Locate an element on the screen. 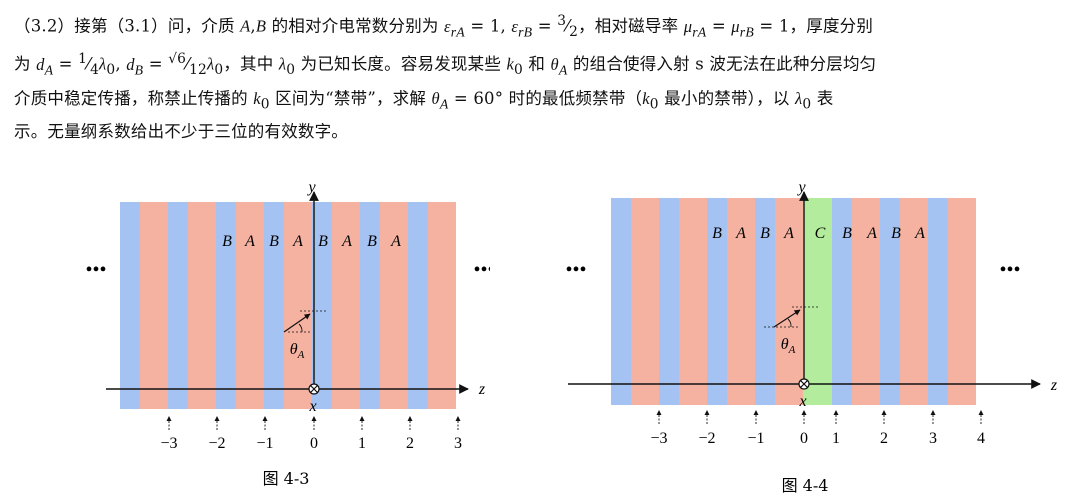 The width and height of the screenshot is (1080, 499). tick-marks: −3 −2 −1 0 1 2 3 is located at coordinates (311, 434).